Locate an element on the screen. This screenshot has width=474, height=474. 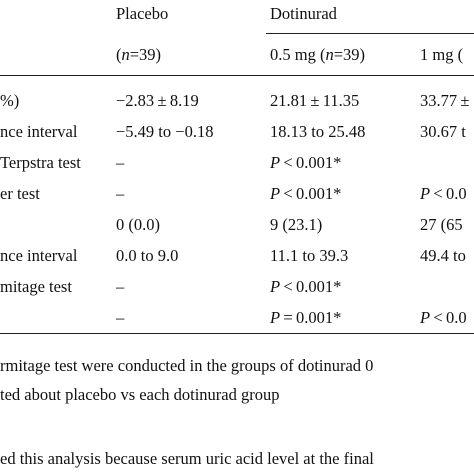
cell-placebo: −2.83 ± 8.19 is located at coordinates (157, 100).